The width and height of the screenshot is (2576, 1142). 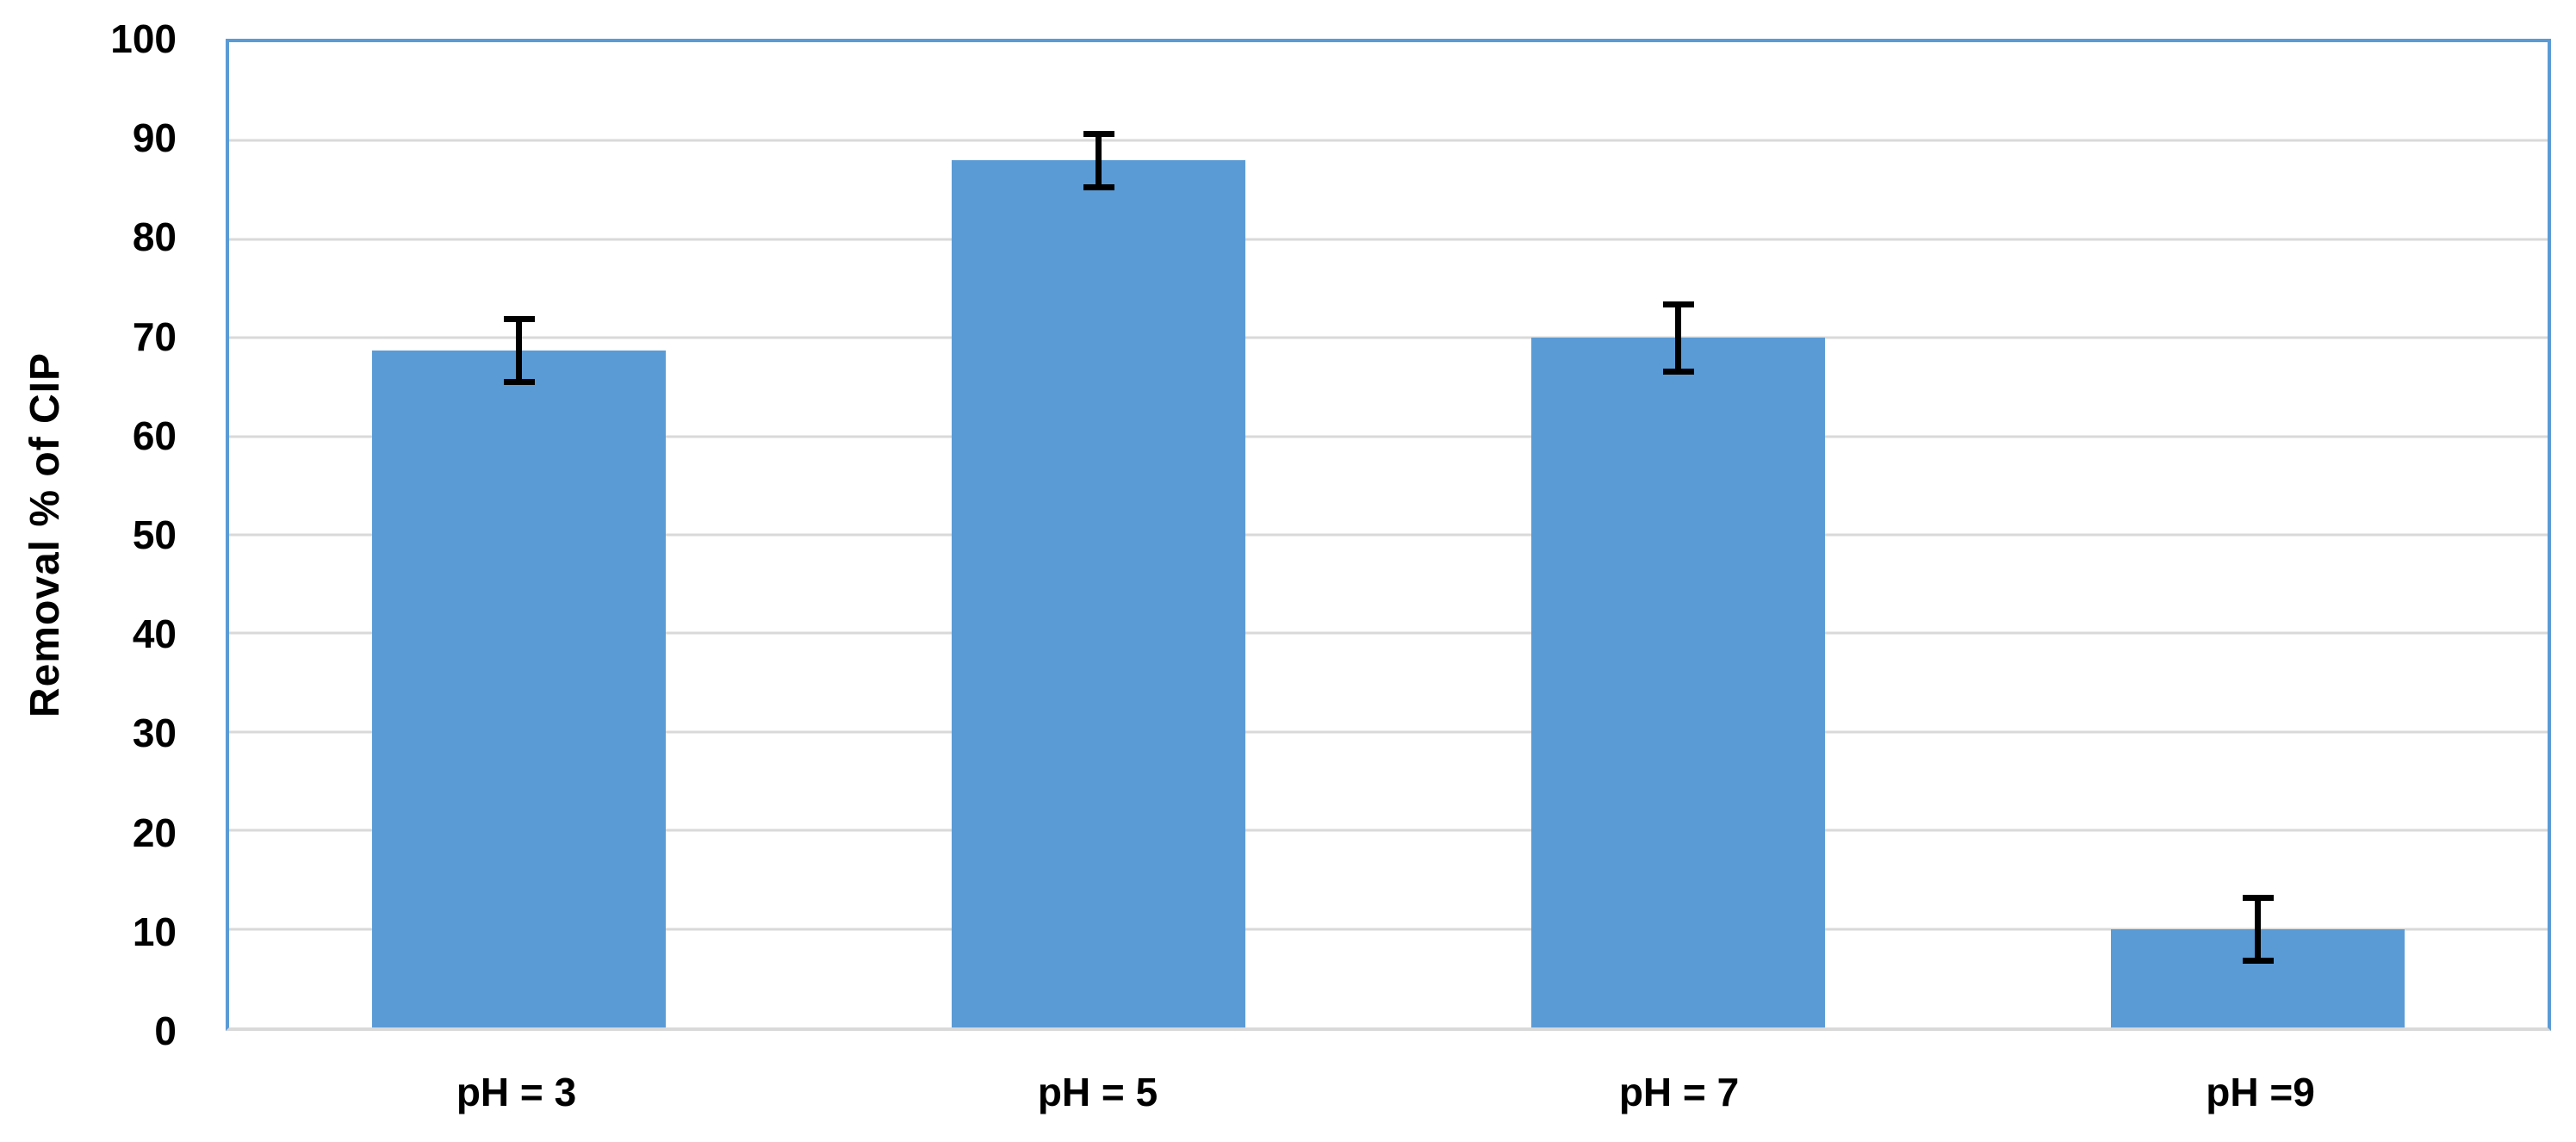 I want to click on y-tick-label: 60, so click(x=154, y=436).